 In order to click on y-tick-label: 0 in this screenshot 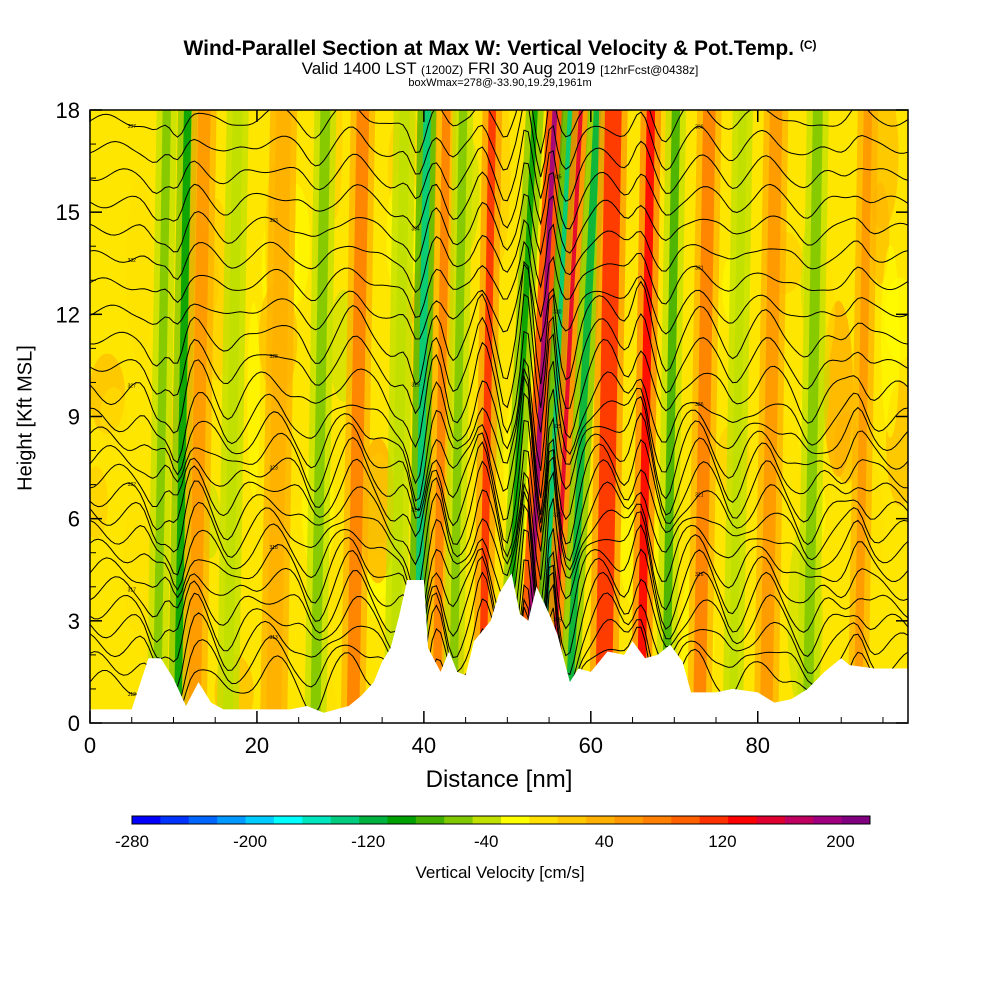, I will do `click(74, 723)`.